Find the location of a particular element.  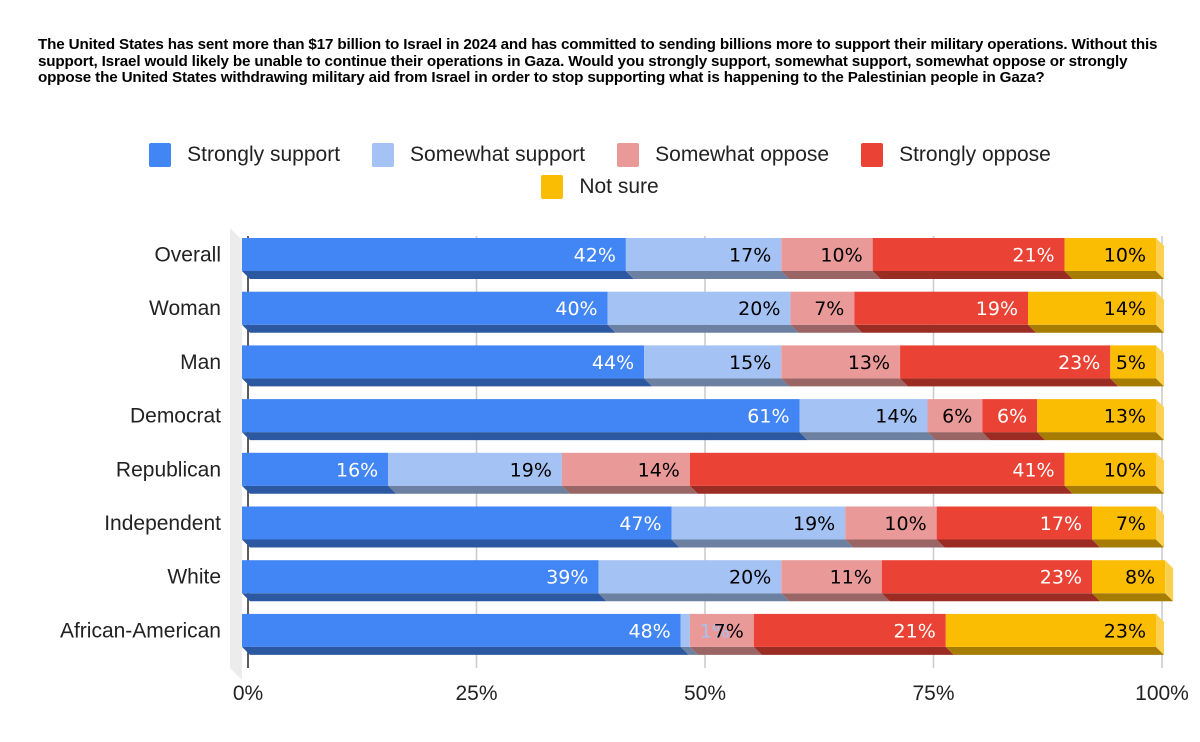

bar-row-overall is located at coordinates (703, 258).